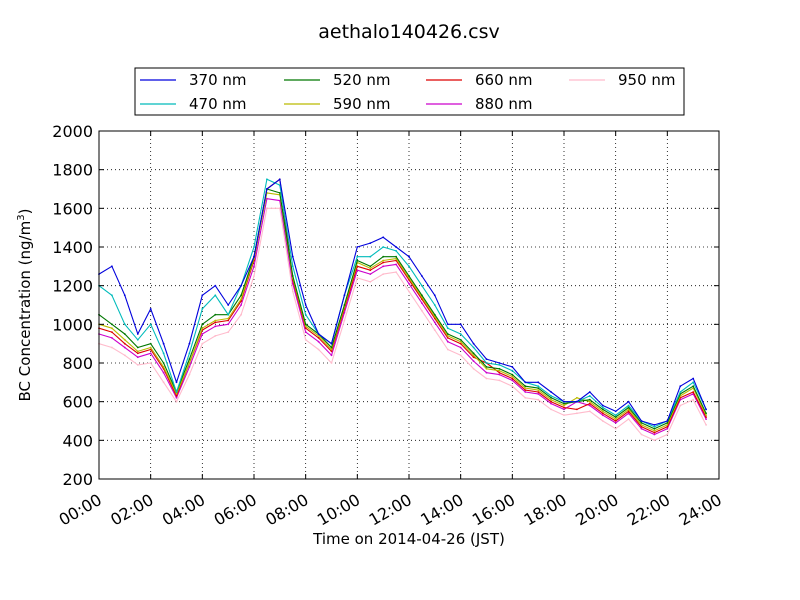  What do you see at coordinates (504, 80) in the screenshot?
I see `legend-label: 660 nm` at bounding box center [504, 80].